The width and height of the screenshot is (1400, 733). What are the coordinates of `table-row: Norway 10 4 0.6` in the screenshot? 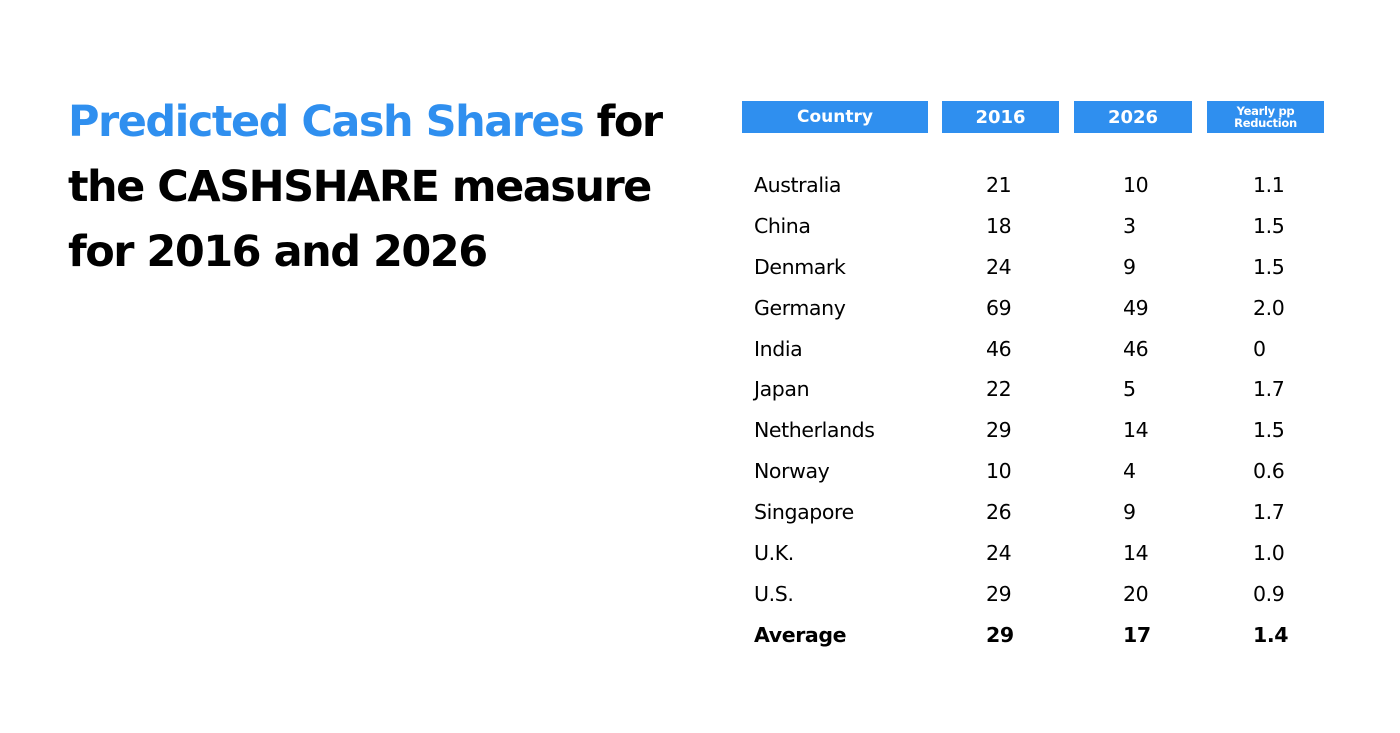 It's located at (1033, 469).